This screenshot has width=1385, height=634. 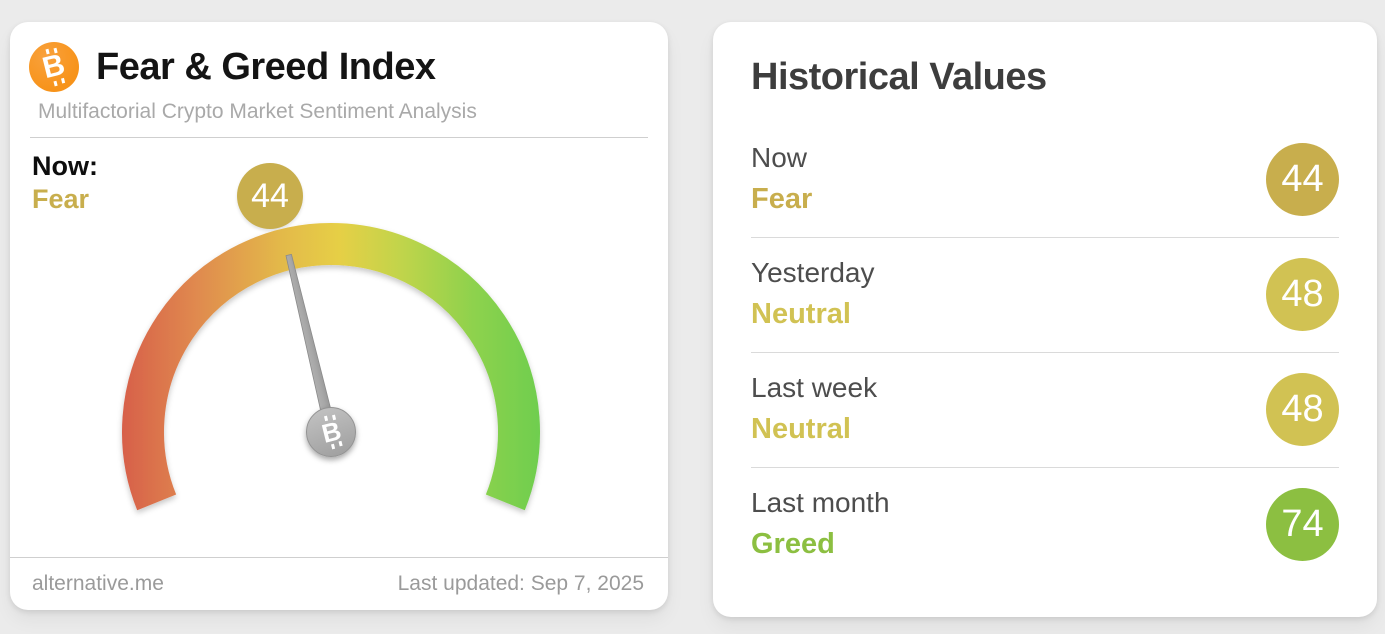 What do you see at coordinates (1302, 524) in the screenshot?
I see `row-value-badge: 74` at bounding box center [1302, 524].